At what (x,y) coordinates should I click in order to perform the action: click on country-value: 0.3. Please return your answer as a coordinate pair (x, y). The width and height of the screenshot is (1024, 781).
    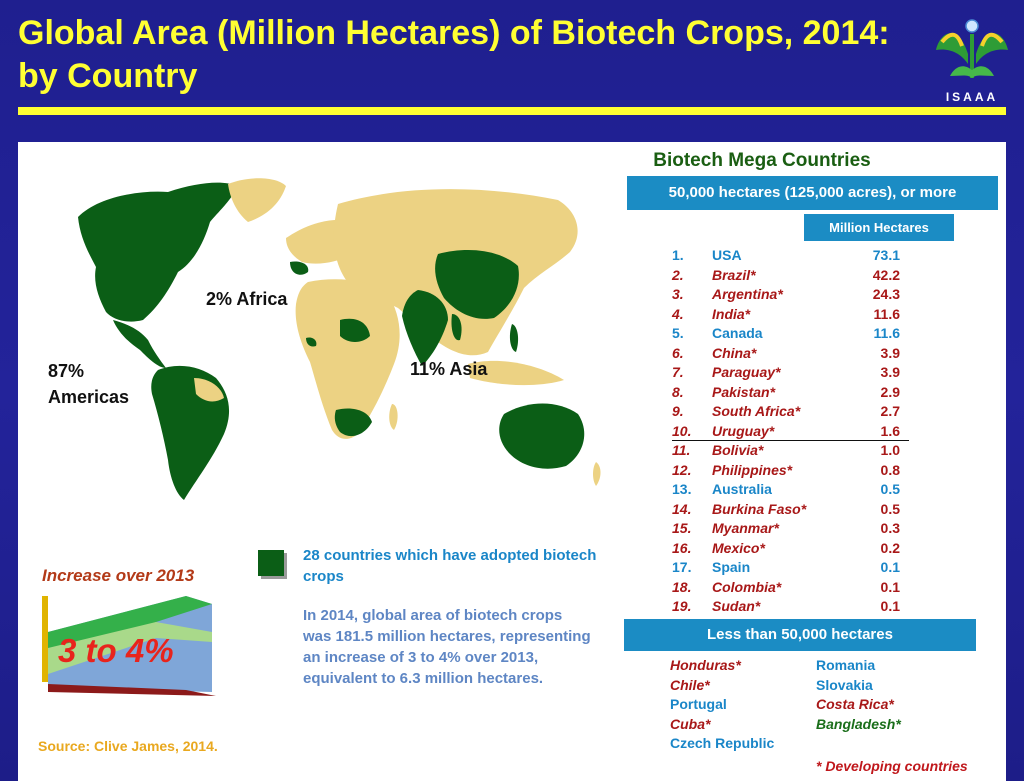
    Looking at the image, I should click on (890, 528).